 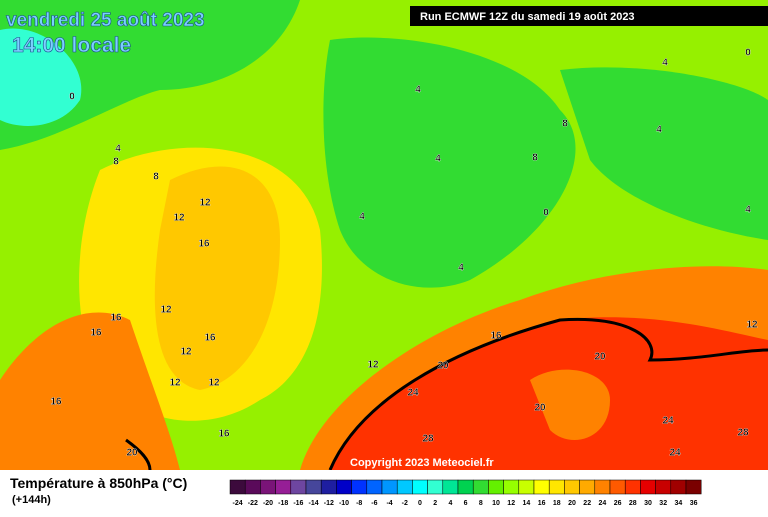 I want to click on legend-tick-label: 12, so click(x=511, y=503).